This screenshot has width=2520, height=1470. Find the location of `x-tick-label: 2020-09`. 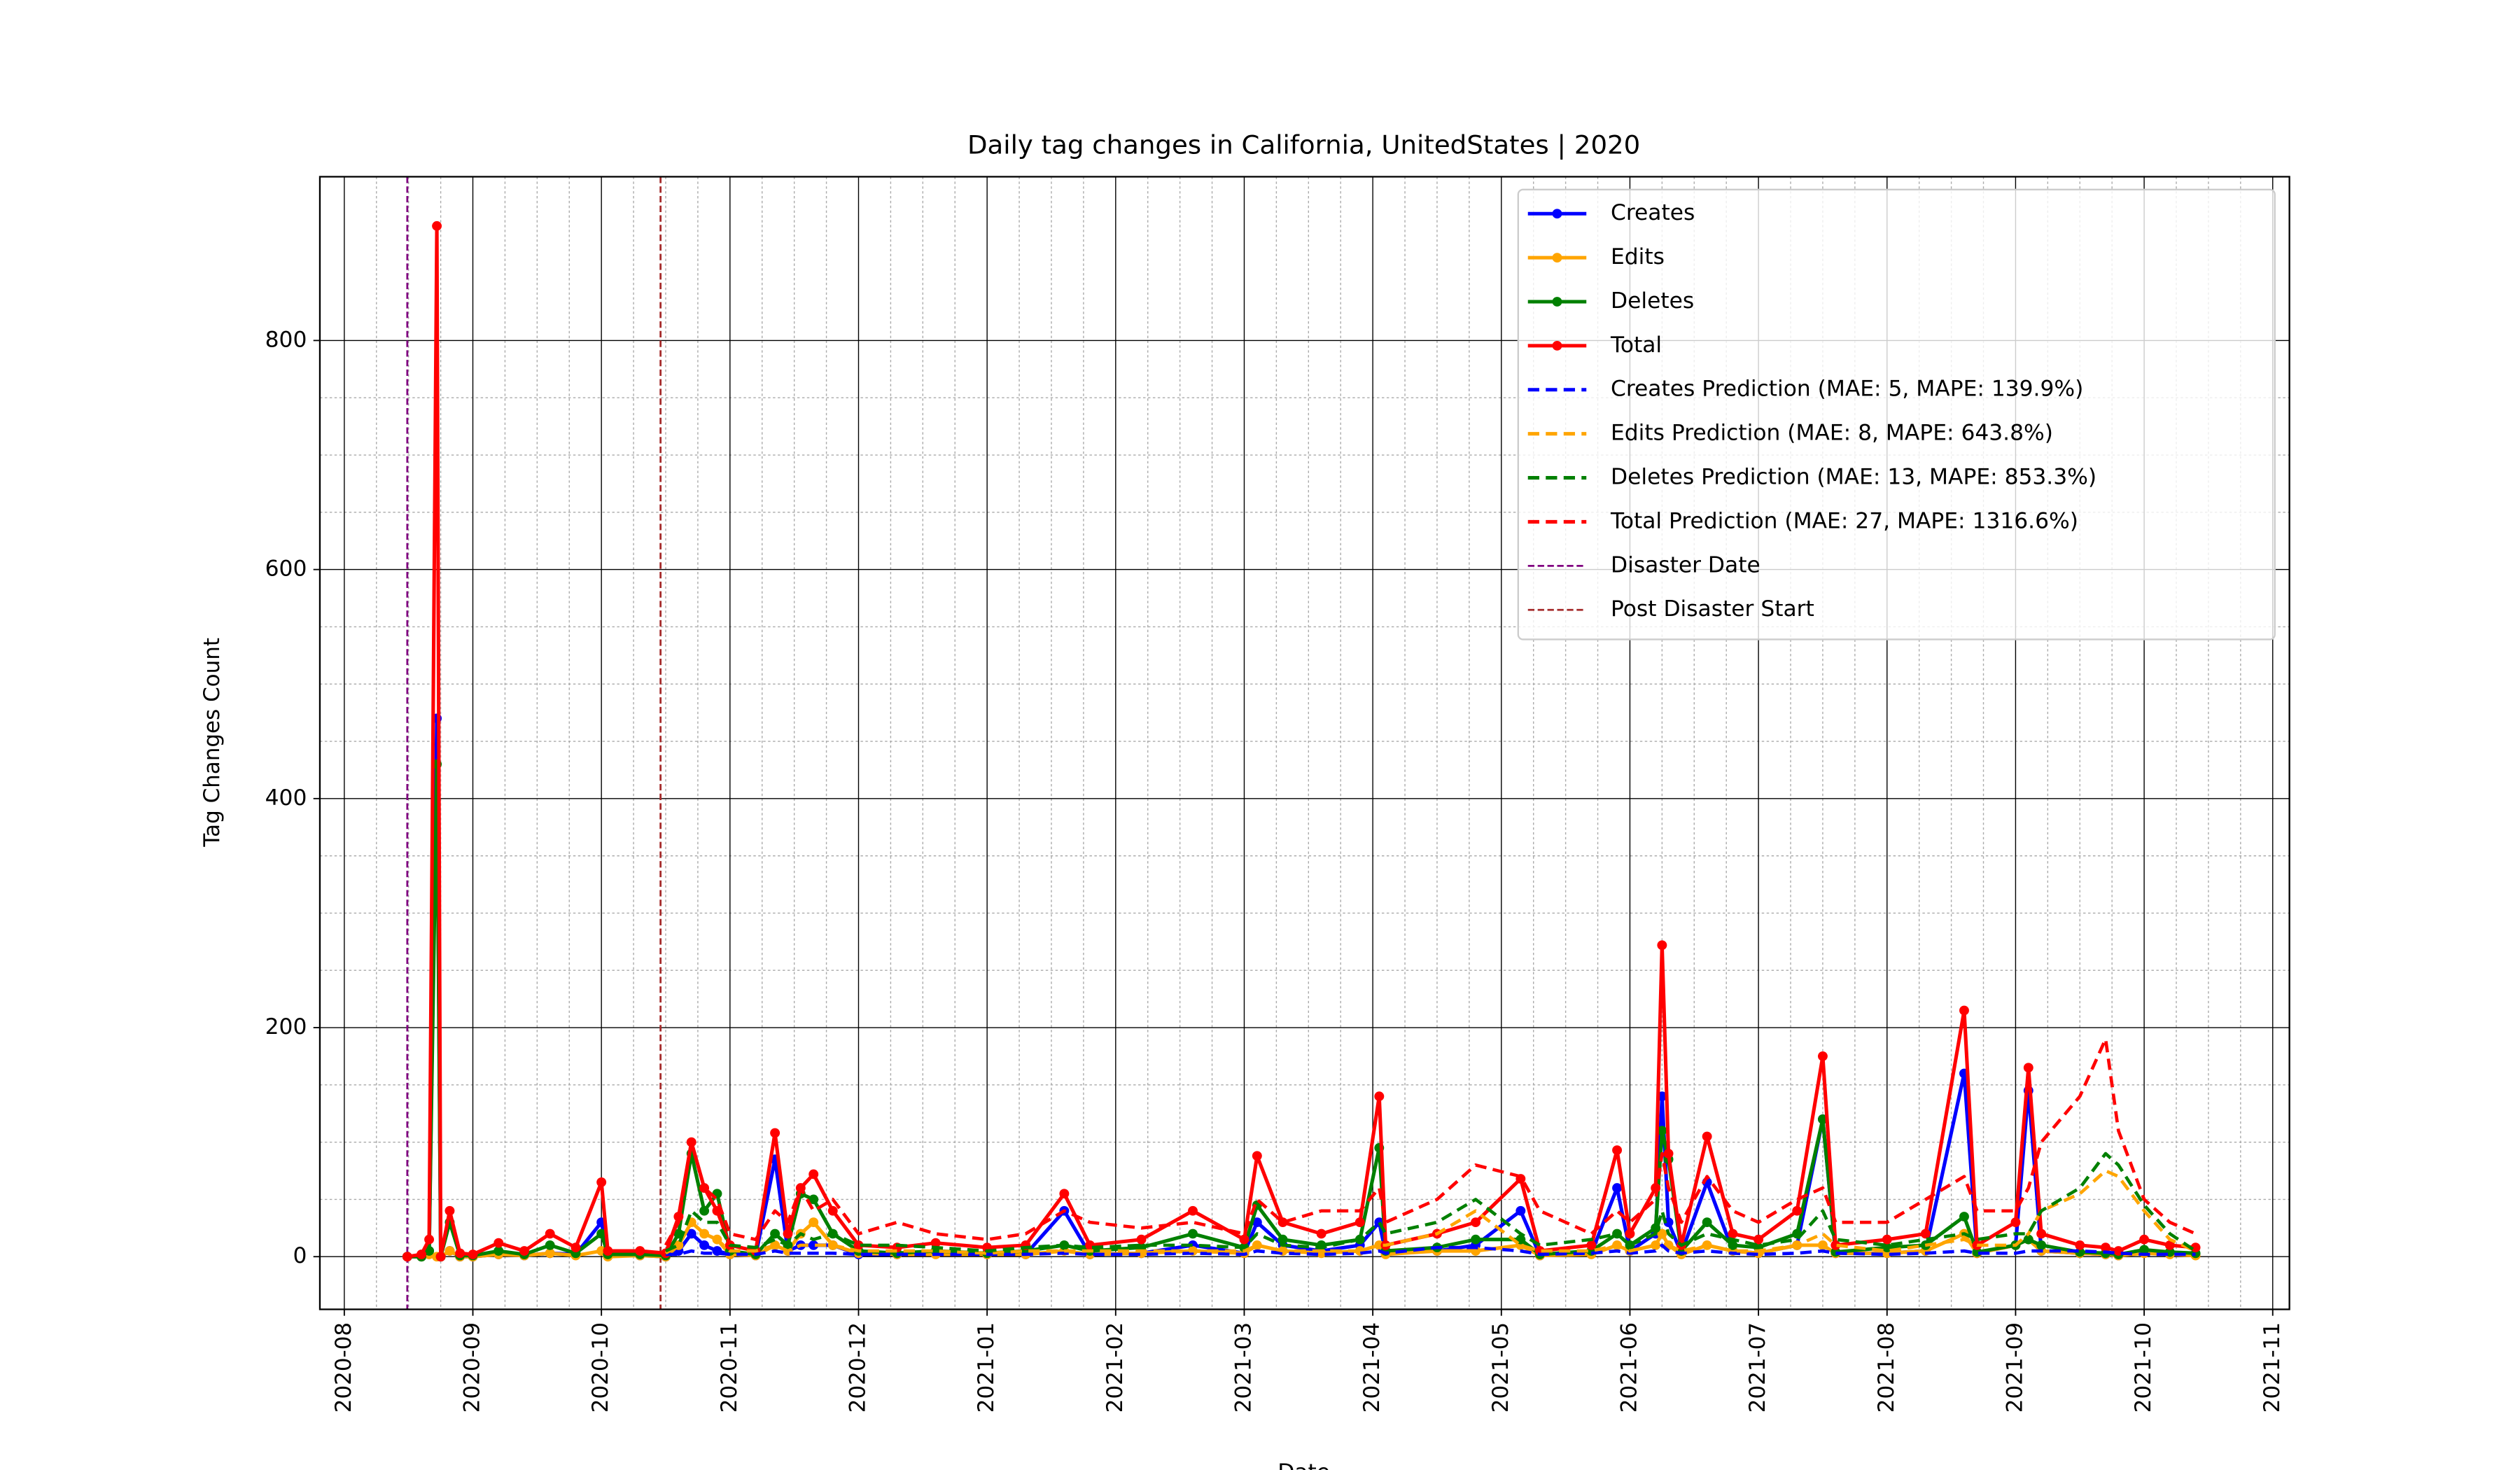

x-tick-label: 2020-09 is located at coordinates (471, 1367).